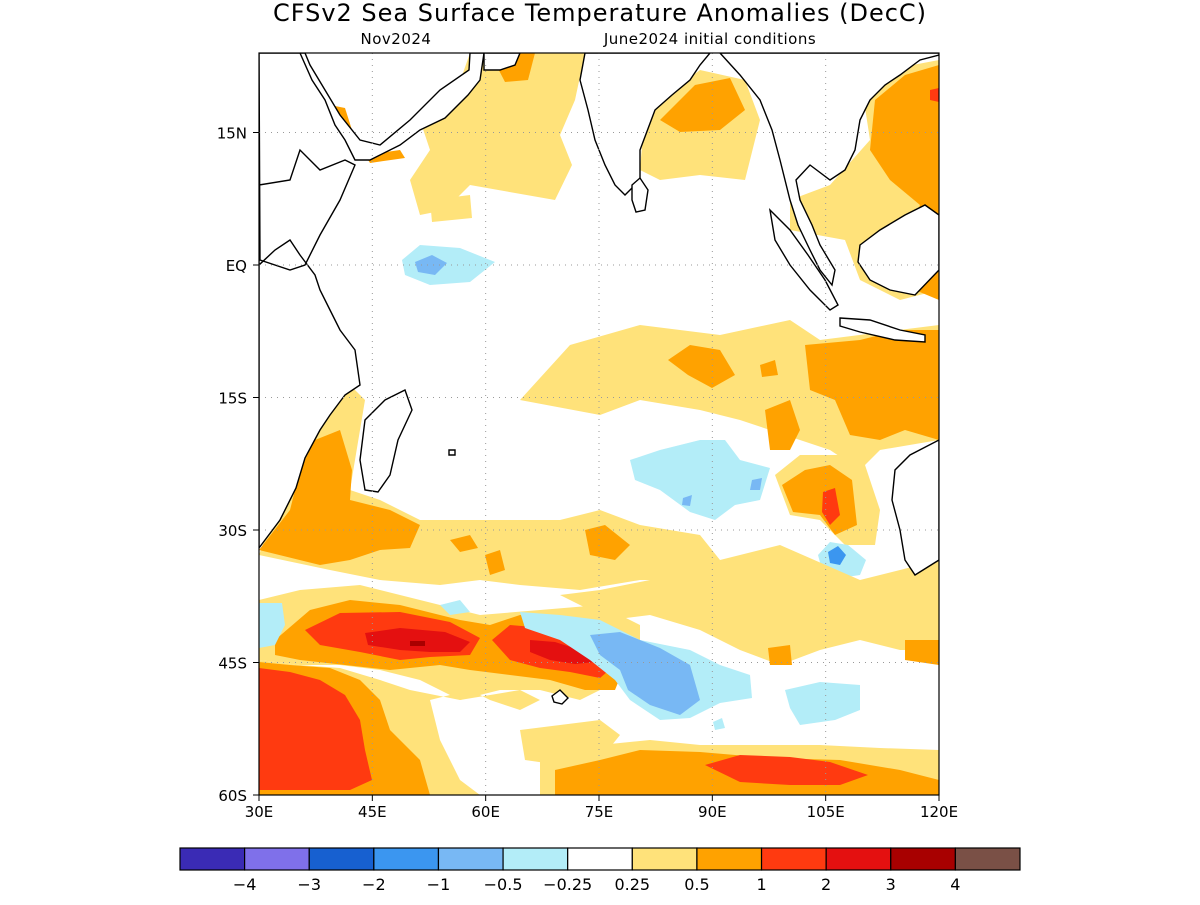  Describe the element at coordinates (898, 250) in the screenshot. I see `land-borneo` at that location.